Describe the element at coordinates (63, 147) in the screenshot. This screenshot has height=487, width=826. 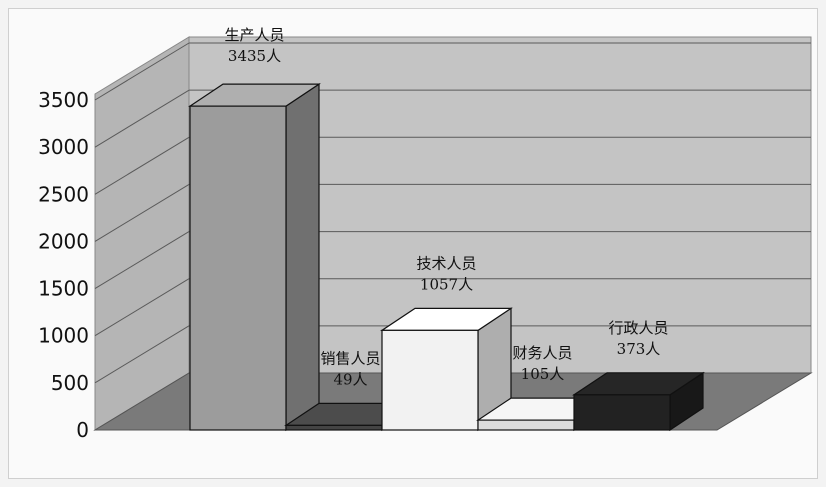
I see `y-tick-label: 3000` at that location.